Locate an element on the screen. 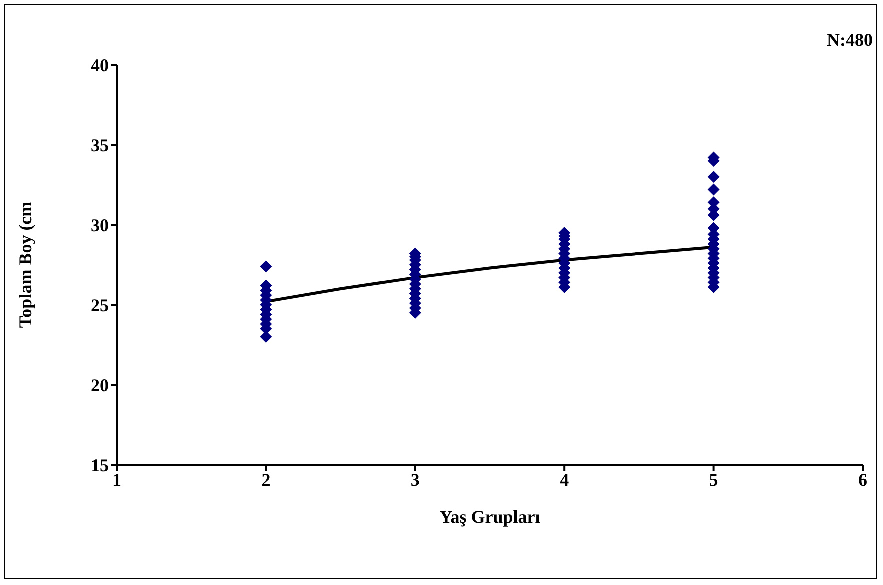 The width and height of the screenshot is (883, 585). x-tick-label: 3 is located at coordinates (415, 480).